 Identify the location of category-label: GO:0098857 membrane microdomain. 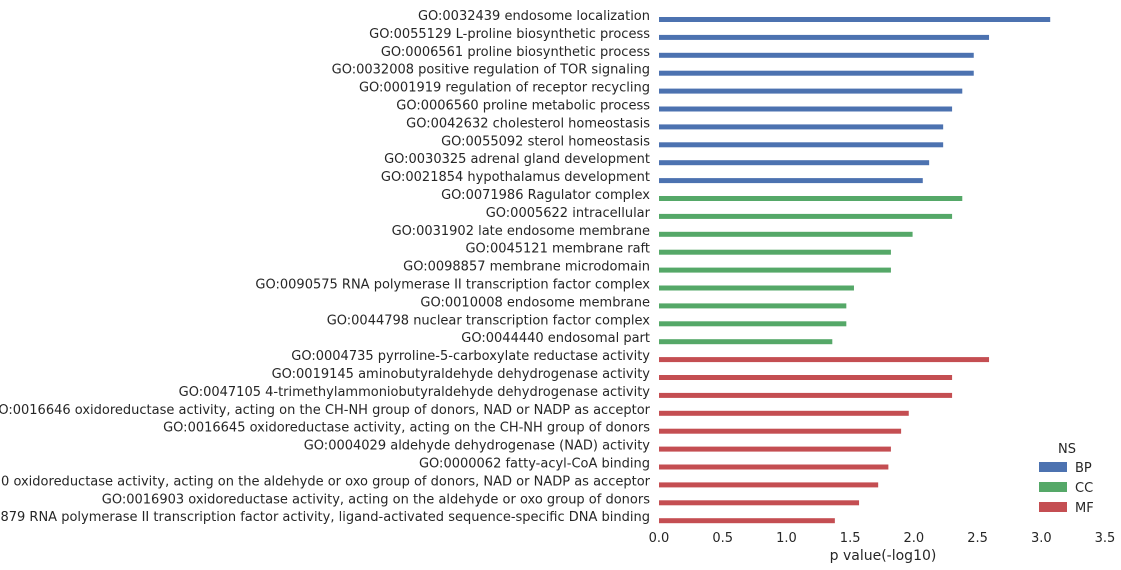
(526, 267).